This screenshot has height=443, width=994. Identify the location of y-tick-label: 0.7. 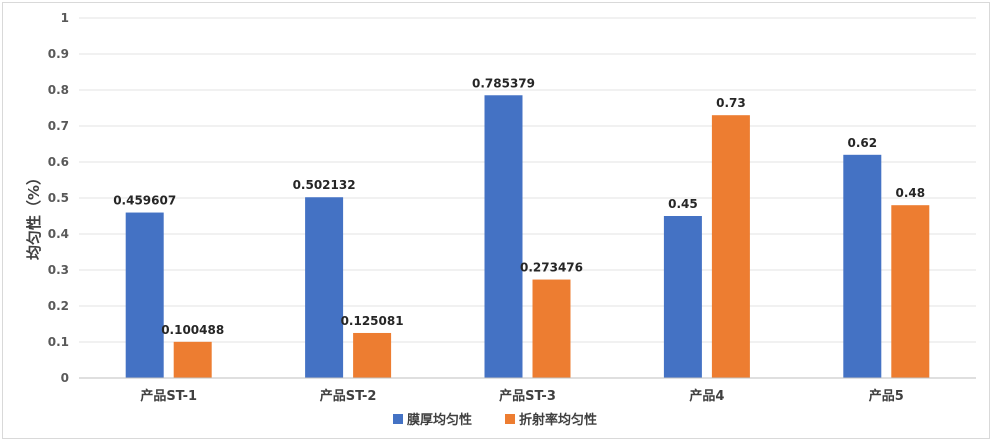
(58, 126).